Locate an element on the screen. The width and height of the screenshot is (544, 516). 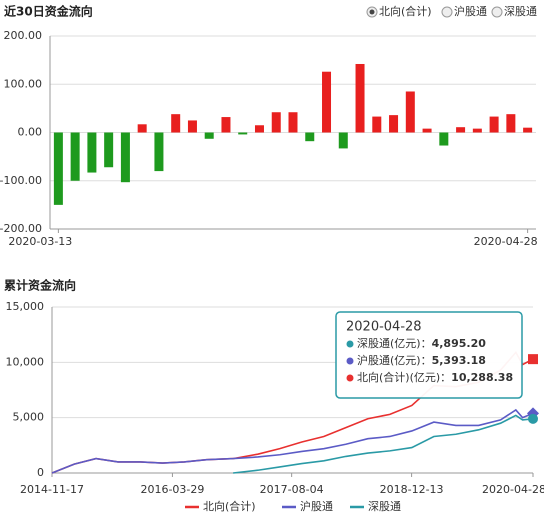
tooltip-label: 深股通(亿元)： is located at coordinates (394, 343).